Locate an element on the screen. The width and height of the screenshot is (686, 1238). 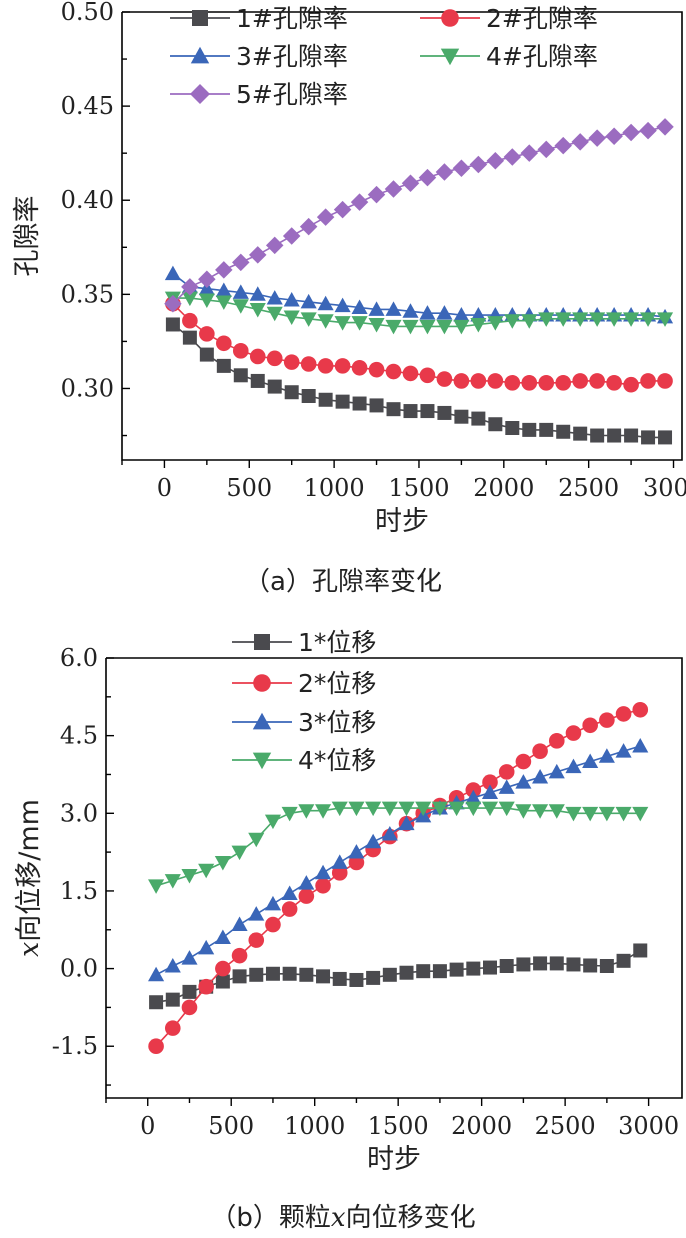
legend-label: 3*位移 is located at coordinates (337, 722).